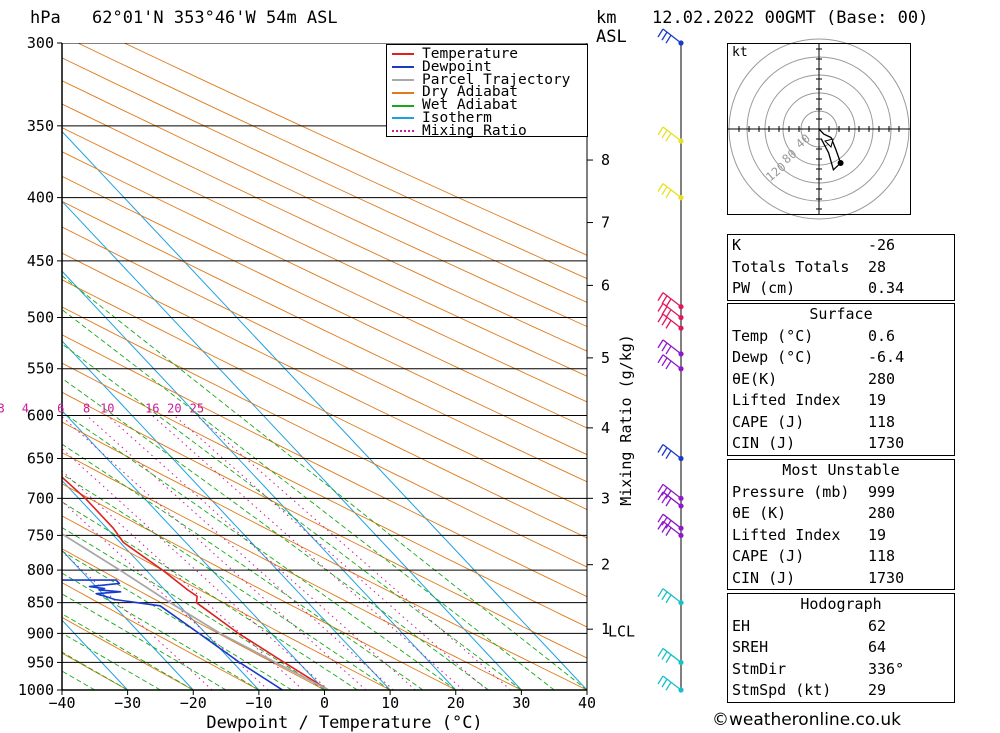  Describe the element at coordinates (791, 266) in the screenshot. I see `totals-totals-label: Totals Totals` at that location.